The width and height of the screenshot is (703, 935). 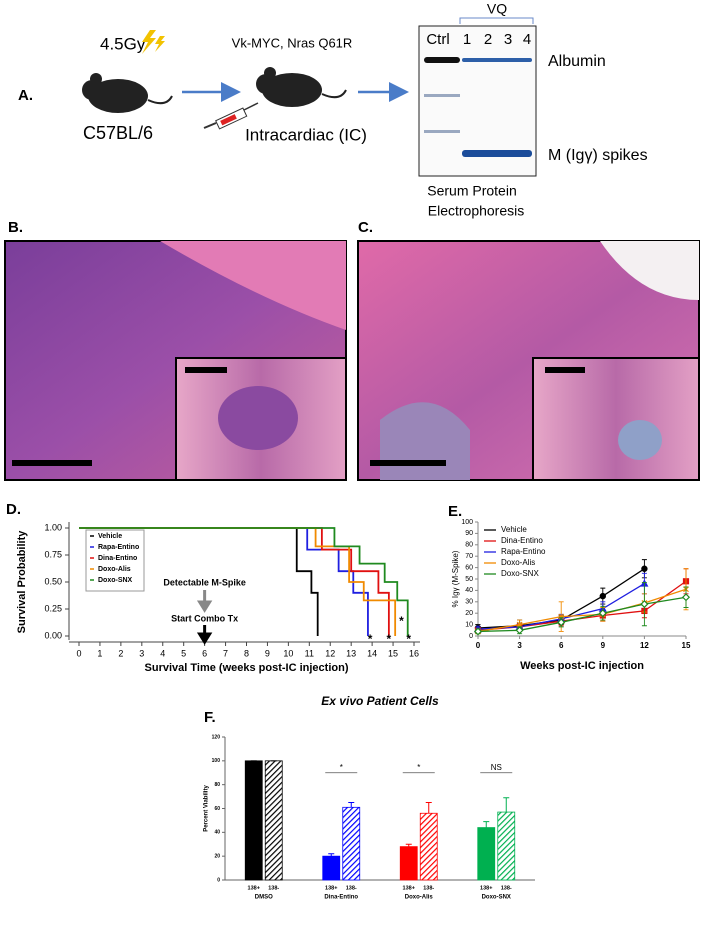 I want to click on y-tick-label: 40, so click(x=217, y=833).